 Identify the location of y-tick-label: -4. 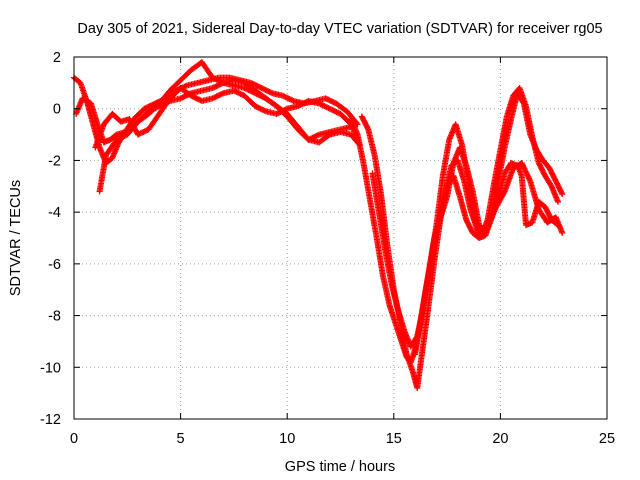
(54, 213).